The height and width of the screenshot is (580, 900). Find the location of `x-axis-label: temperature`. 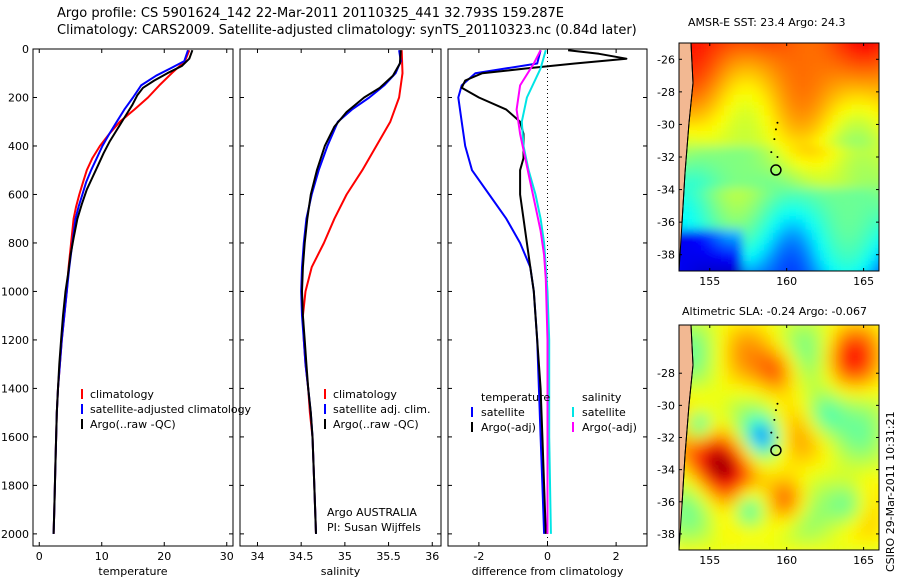

x-axis-label: temperature is located at coordinates (132, 571).